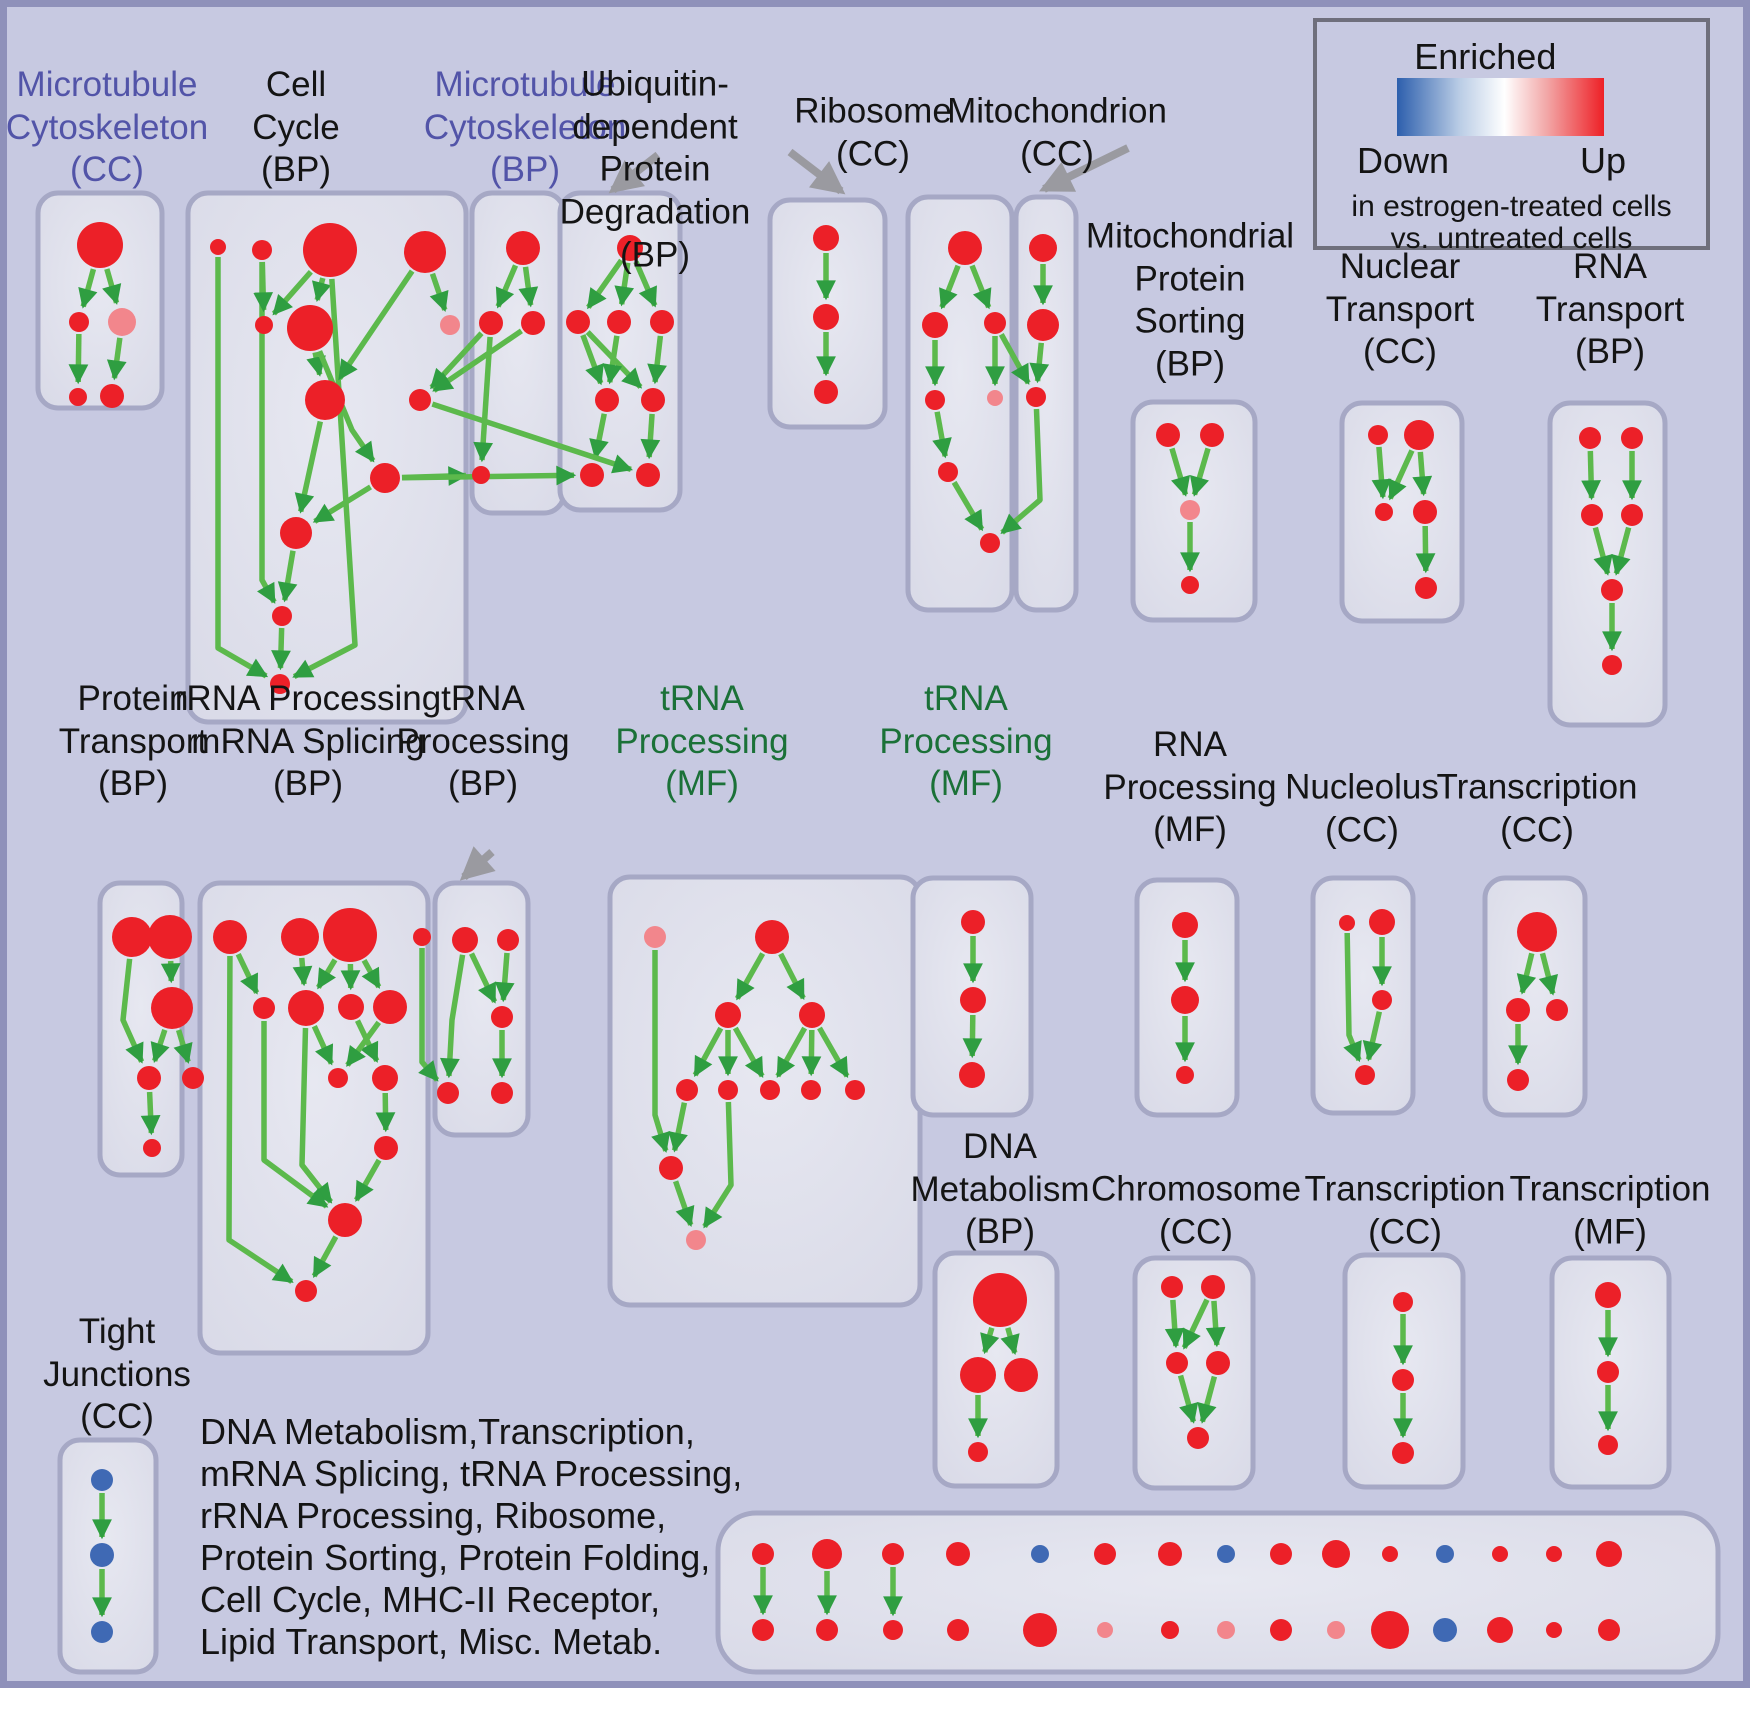 Image resolution: width=1750 pixels, height=1715 pixels. What do you see at coordinates (1511, 238) in the screenshot?
I see `legend-subtitle-2: vs. untreated cells` at bounding box center [1511, 238].